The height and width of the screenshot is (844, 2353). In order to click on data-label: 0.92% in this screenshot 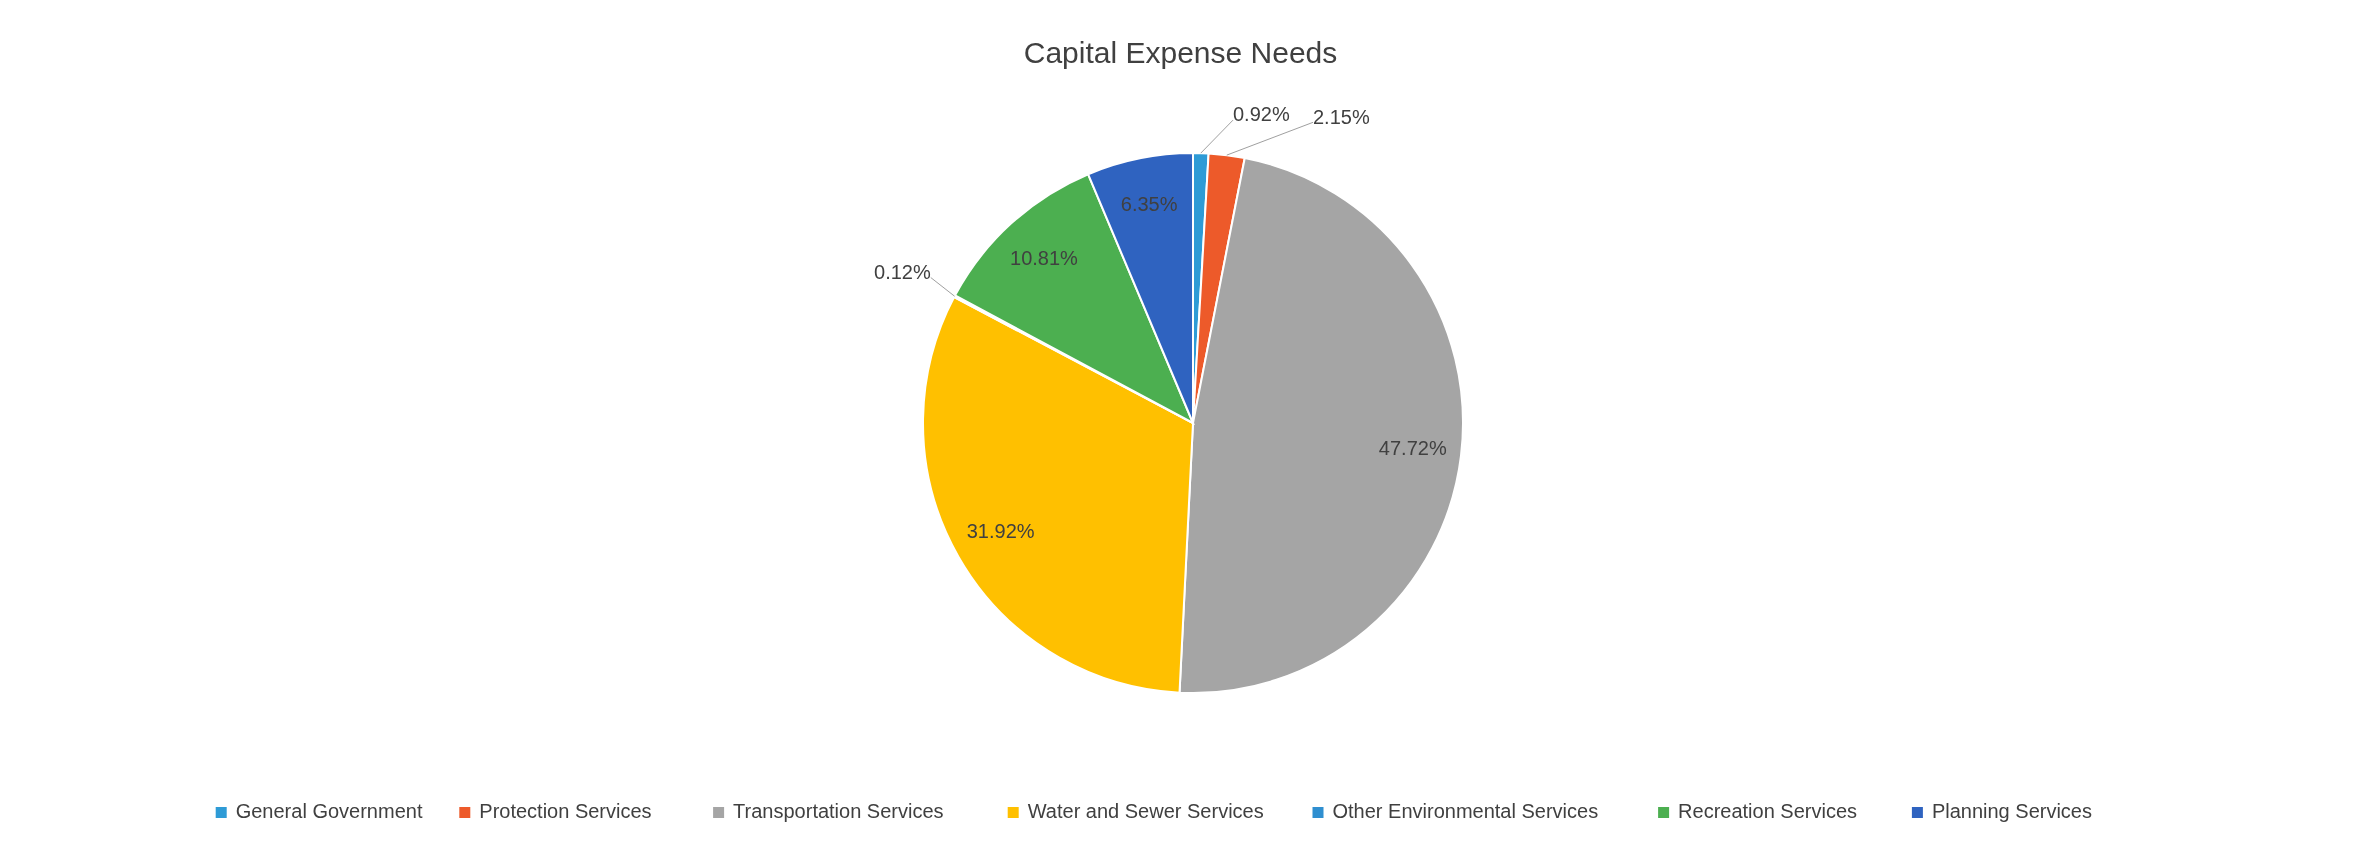, I will do `click(1261, 114)`.